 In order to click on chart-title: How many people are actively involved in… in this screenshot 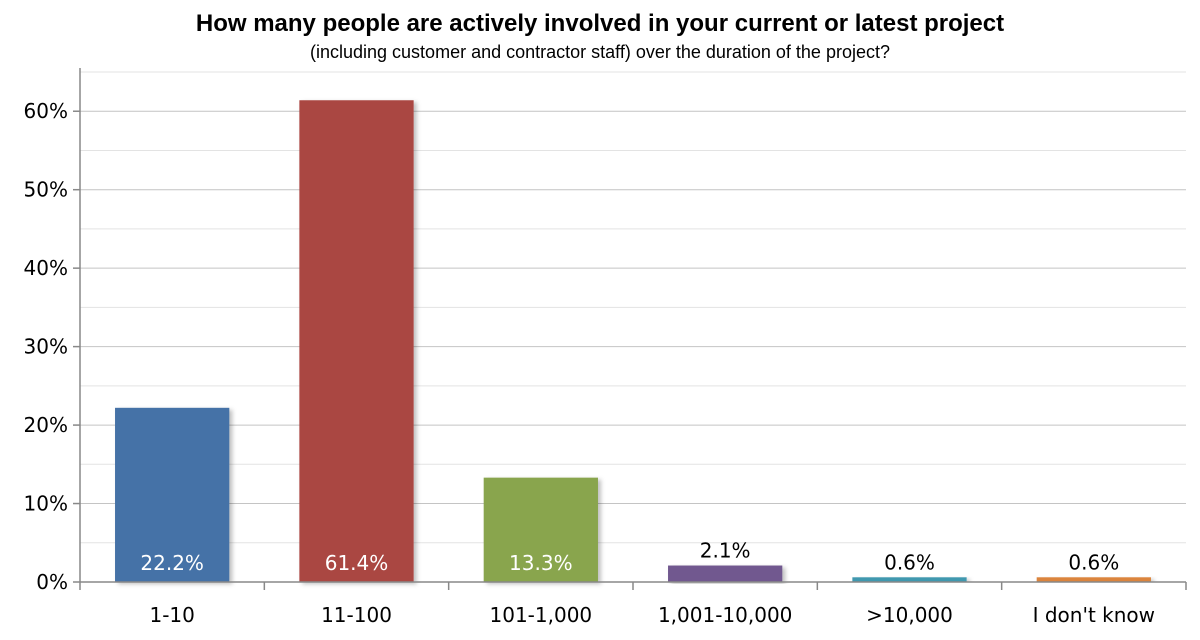, I will do `click(600, 23)`.